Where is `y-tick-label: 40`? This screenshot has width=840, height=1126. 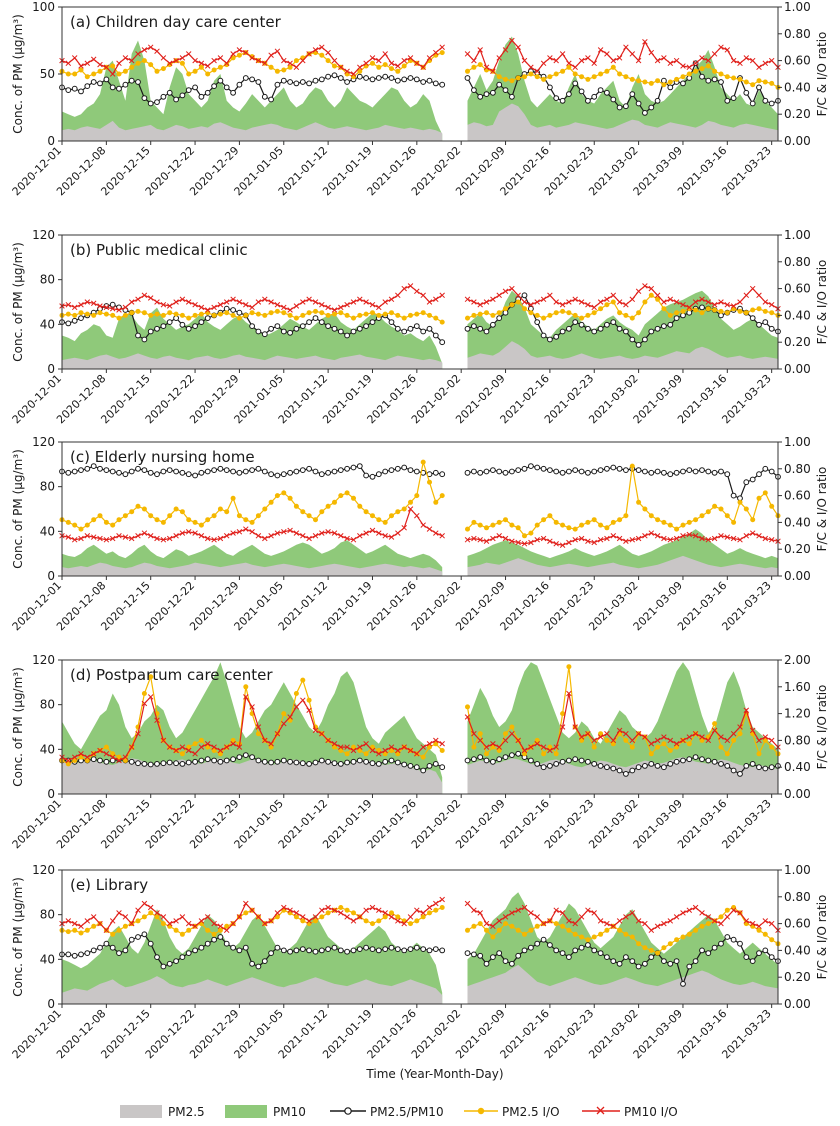
y-tick-label: 40 is located at coordinates (47, 749).